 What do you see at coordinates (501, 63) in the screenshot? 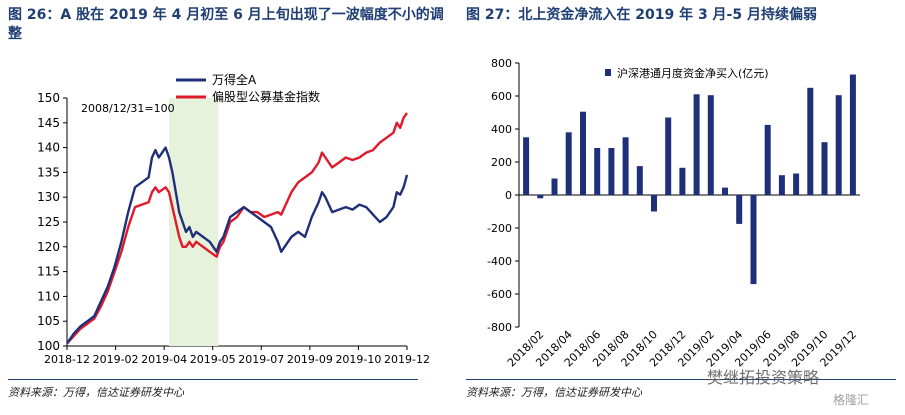
I see `y-tick-label: 800` at bounding box center [501, 63].